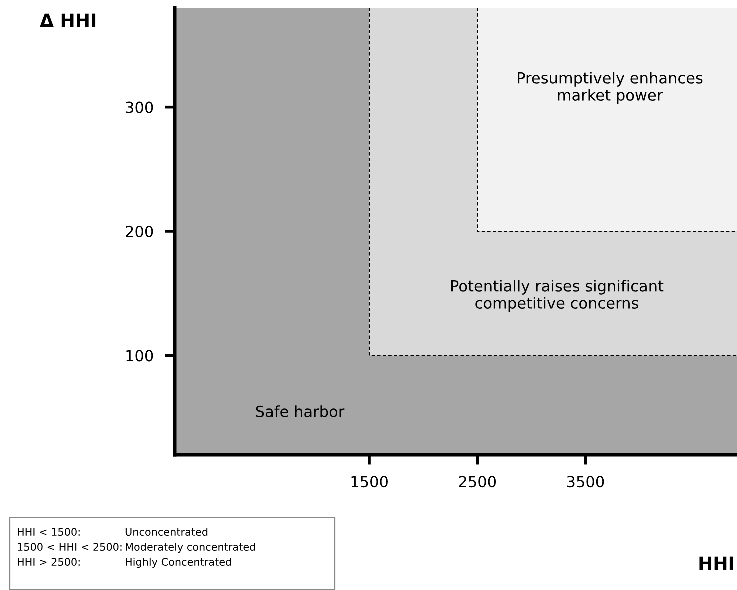 The image size is (737, 590). What do you see at coordinates (585, 482) in the screenshot?
I see `x-tick-label: 3500` at bounding box center [585, 482].